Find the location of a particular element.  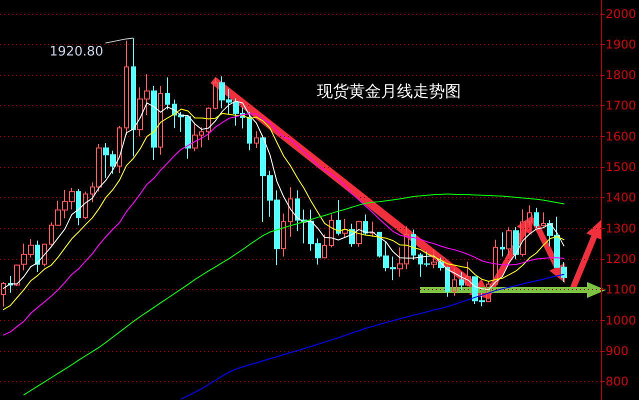

y-tick-label: 1700 is located at coordinates (620, 105).